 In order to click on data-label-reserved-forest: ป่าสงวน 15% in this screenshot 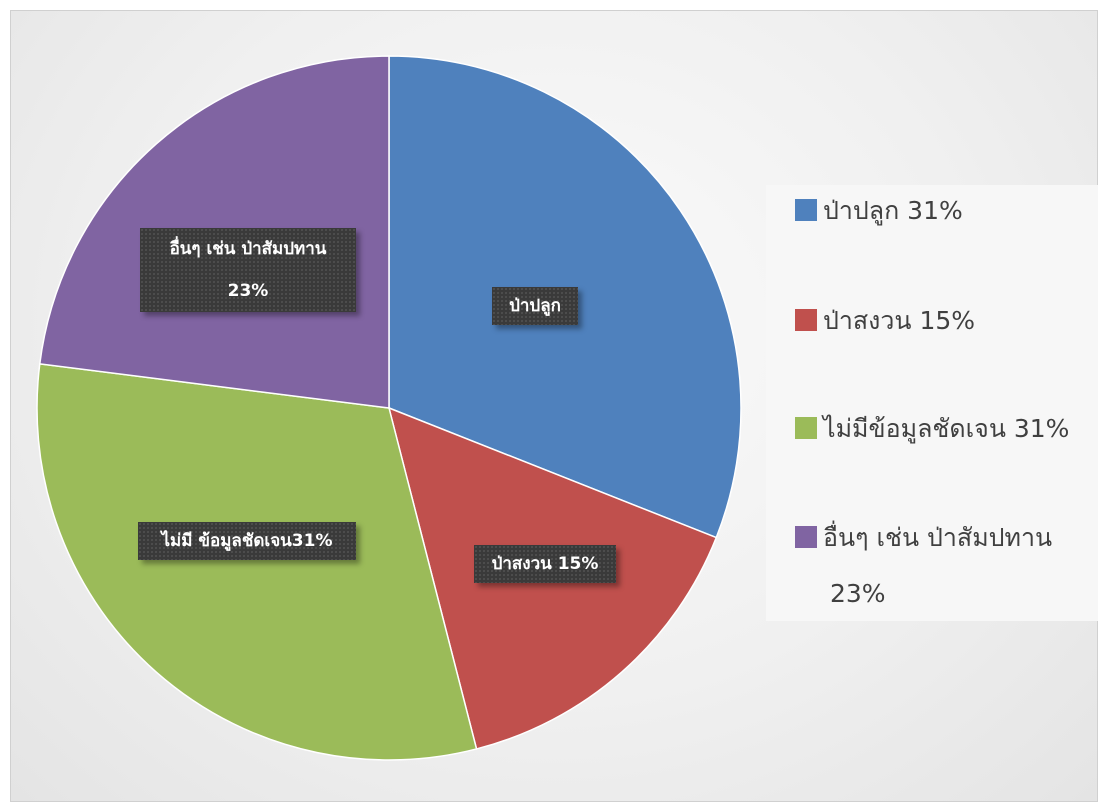, I will do `click(545, 564)`.